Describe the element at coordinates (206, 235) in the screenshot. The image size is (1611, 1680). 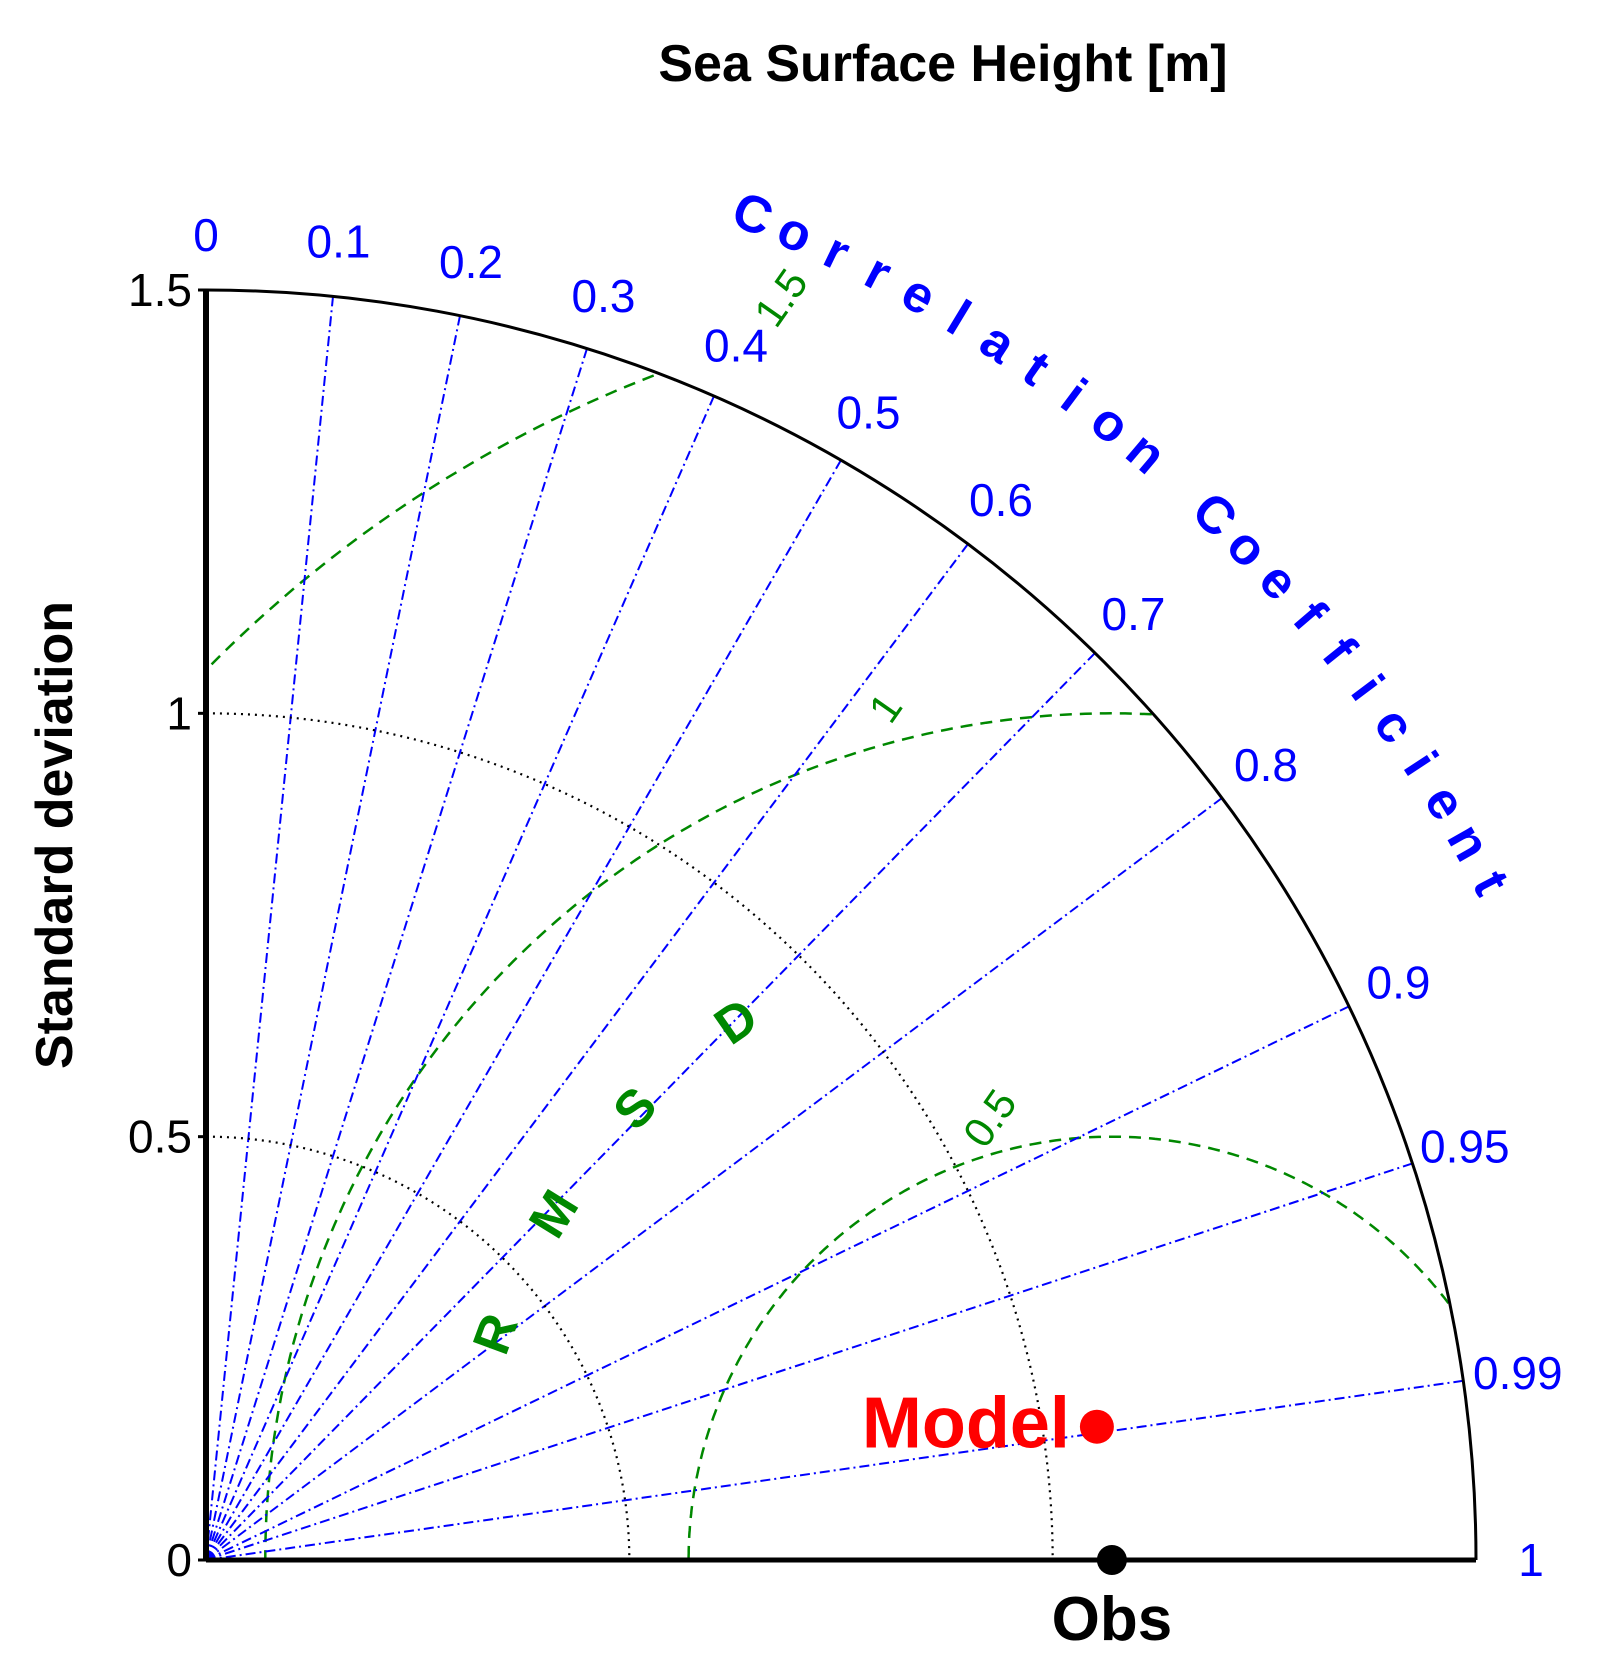
I see `correlation-tick-label: 0` at that location.